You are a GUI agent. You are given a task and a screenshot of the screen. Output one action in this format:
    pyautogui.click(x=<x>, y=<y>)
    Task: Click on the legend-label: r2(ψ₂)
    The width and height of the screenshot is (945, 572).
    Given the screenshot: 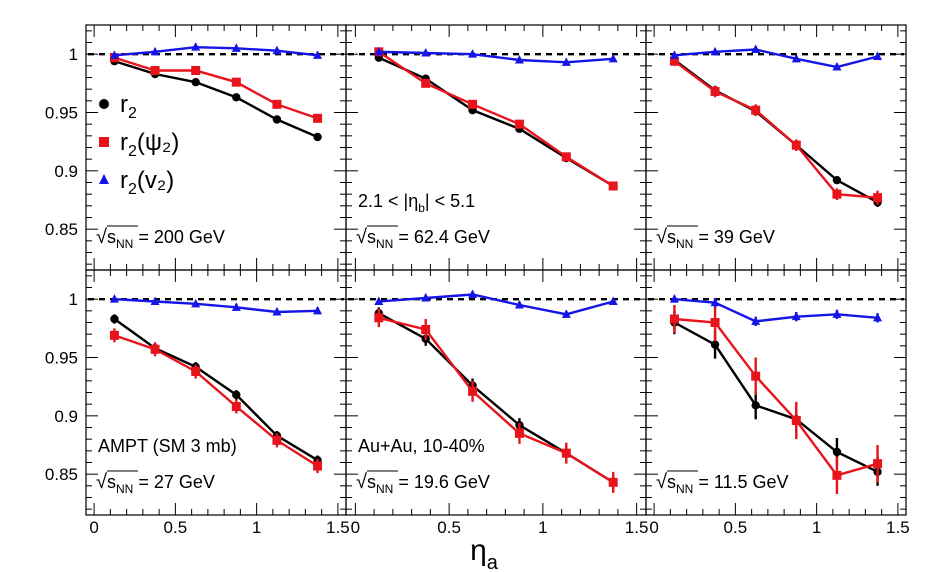 What is the action you would take?
    pyautogui.click(x=149, y=144)
    